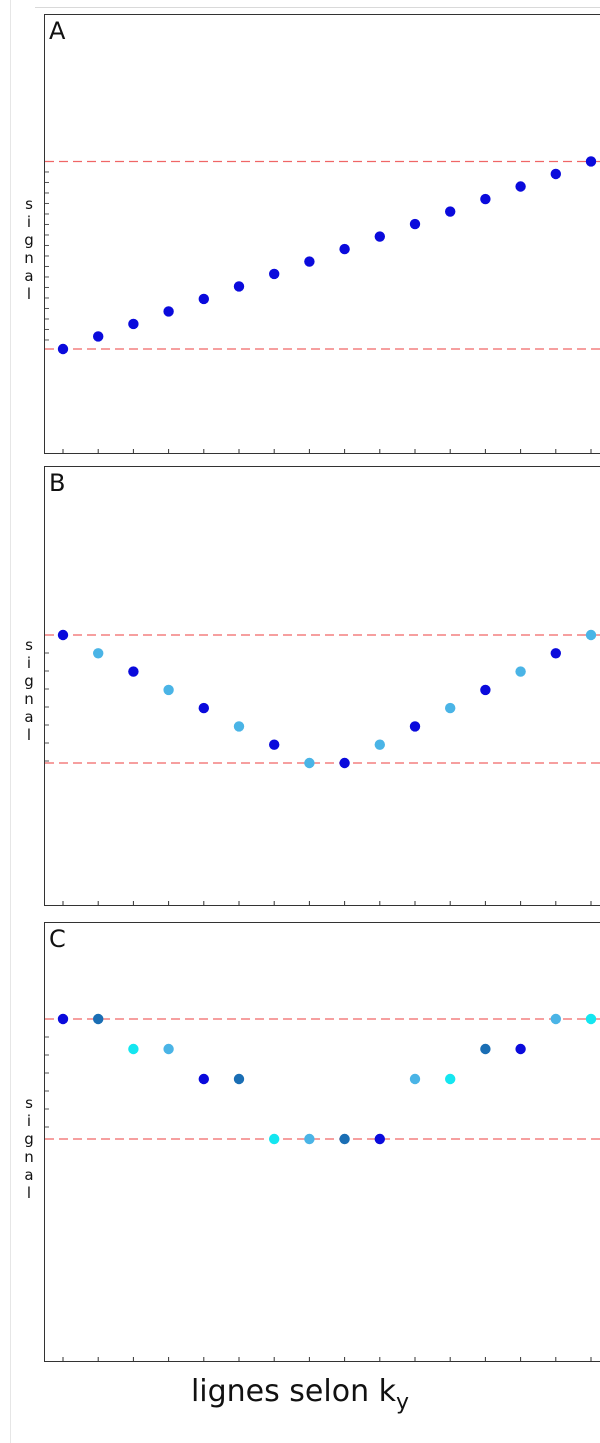 The height and width of the screenshot is (1443, 600). Describe the element at coordinates (10, 721) in the screenshot. I see `page-divider` at that location.